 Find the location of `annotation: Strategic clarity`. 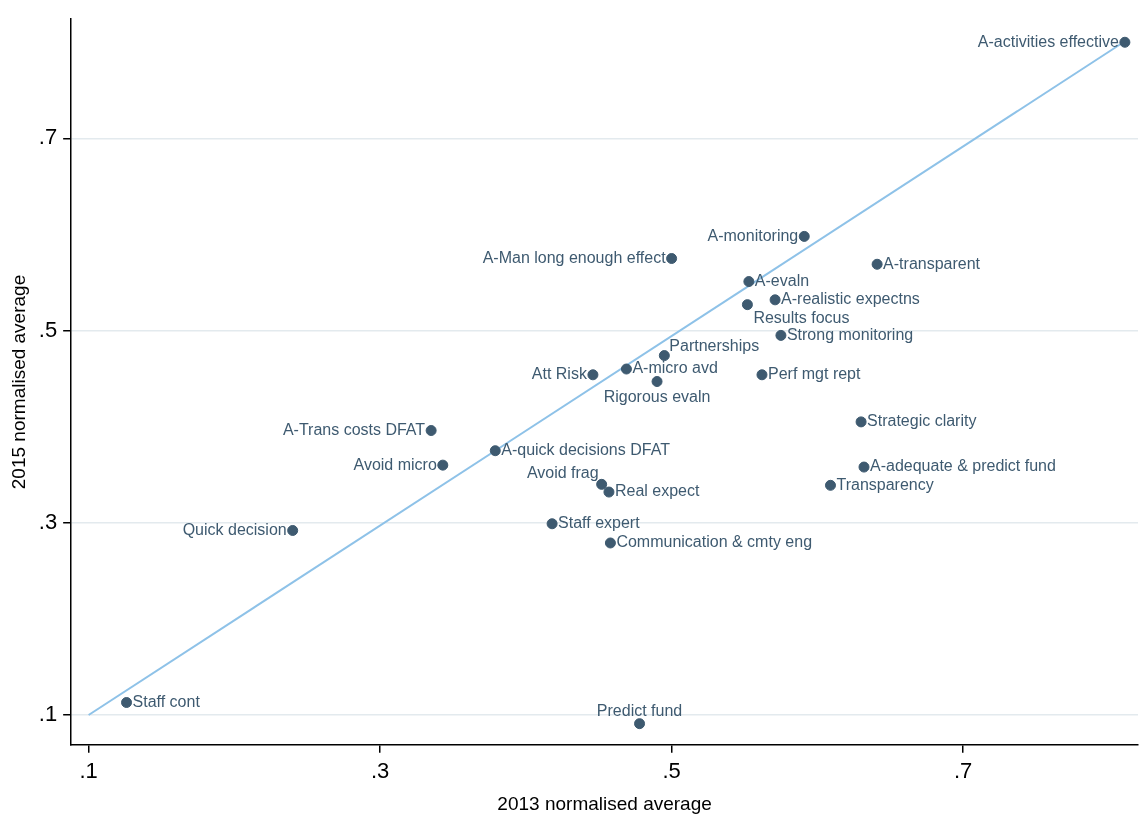

annotation: Strategic clarity is located at coordinates (922, 421).